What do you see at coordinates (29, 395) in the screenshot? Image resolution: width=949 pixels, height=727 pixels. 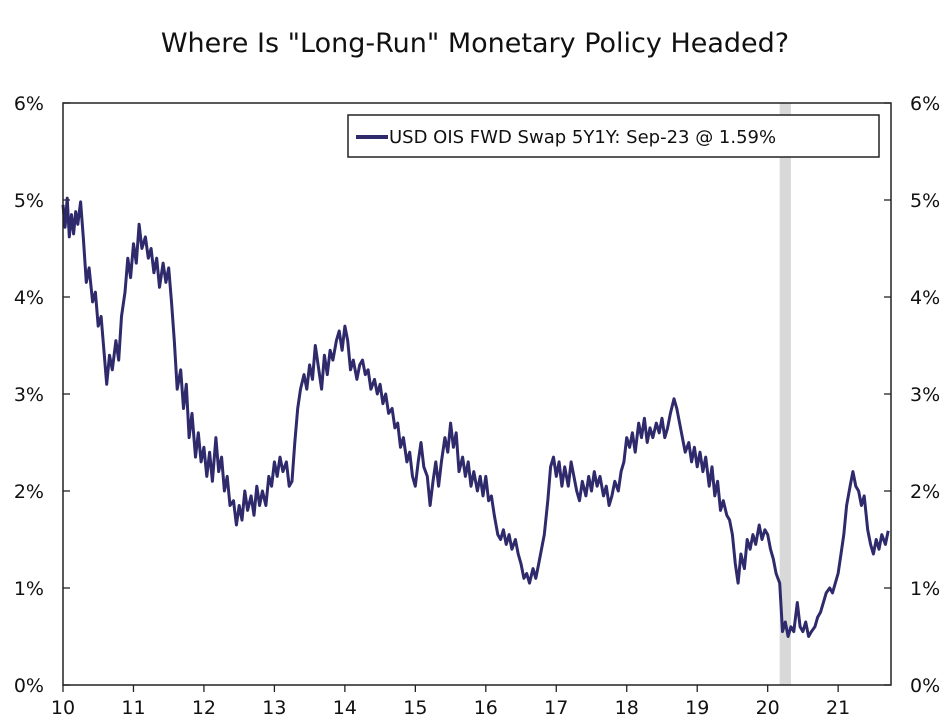 I see `y-tick-label-left: 3%` at bounding box center [29, 395].